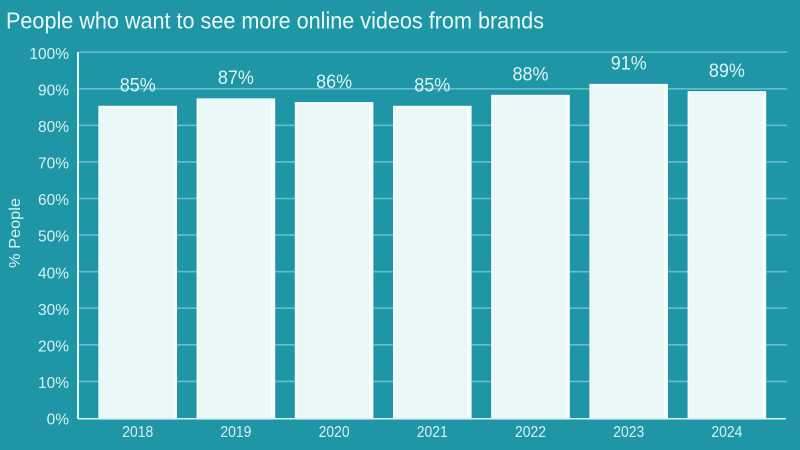 The height and width of the screenshot is (450, 800). I want to click on svg-text: 70%, so click(53, 164).